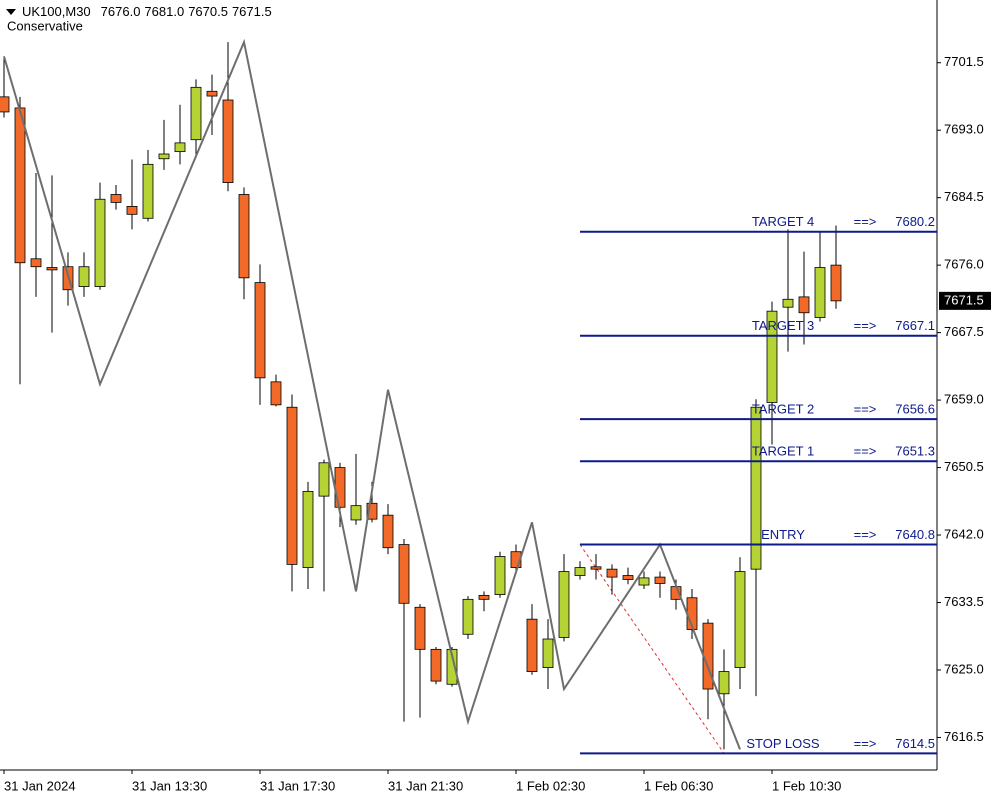 Image resolution: width=1000 pixels, height=800 pixels. I want to click on menu-triangle, so click(11, 12).